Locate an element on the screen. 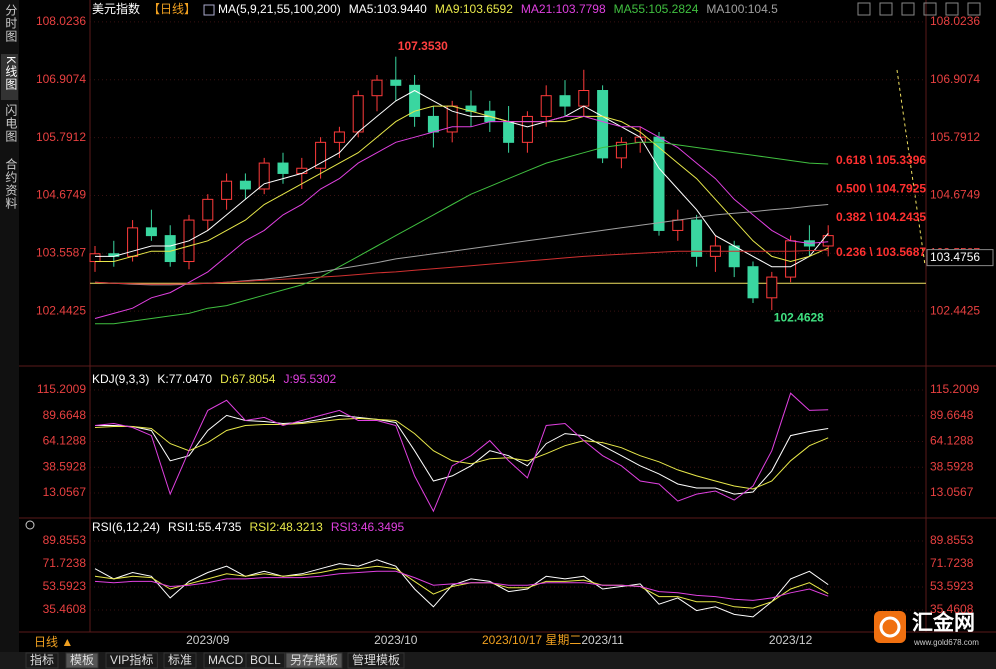 Image resolution: width=996 pixels, height=669 pixels. legend-entry: MA5:103.9440 is located at coordinates (388, 9).